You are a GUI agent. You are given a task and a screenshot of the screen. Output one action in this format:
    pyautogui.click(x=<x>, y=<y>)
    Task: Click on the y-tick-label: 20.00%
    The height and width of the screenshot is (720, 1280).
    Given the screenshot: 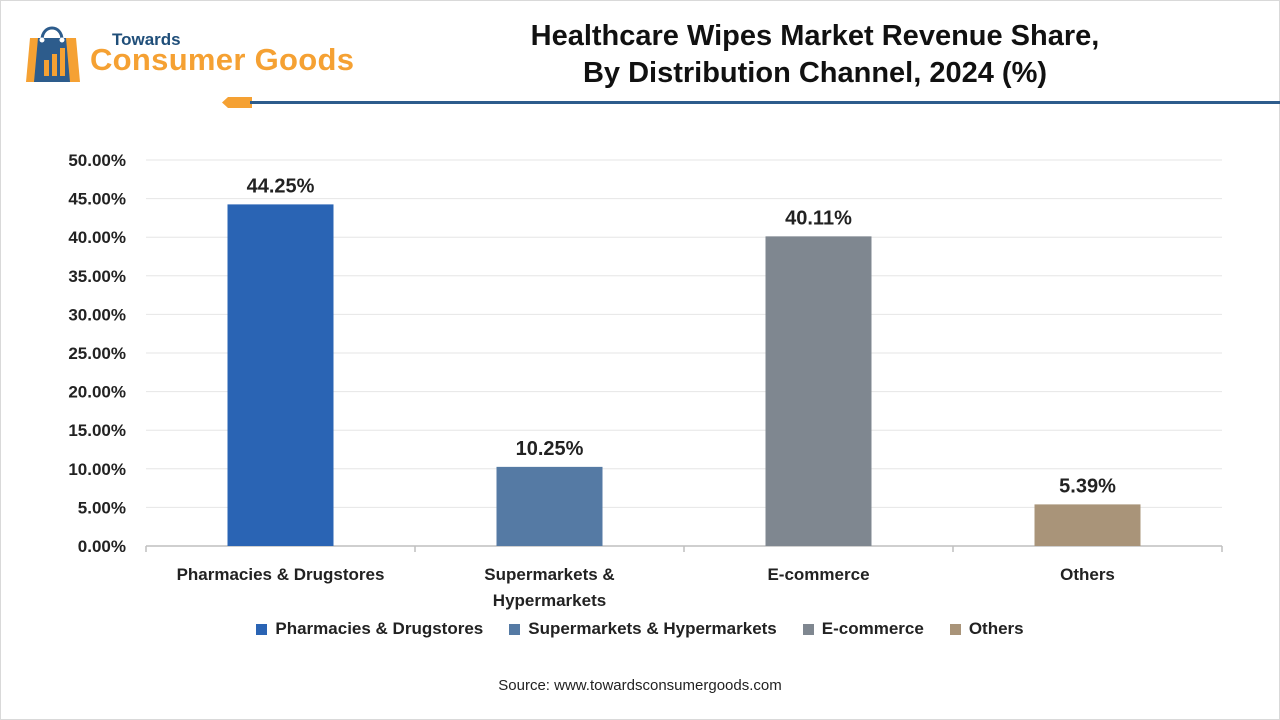 What is the action you would take?
    pyautogui.click(x=97, y=392)
    